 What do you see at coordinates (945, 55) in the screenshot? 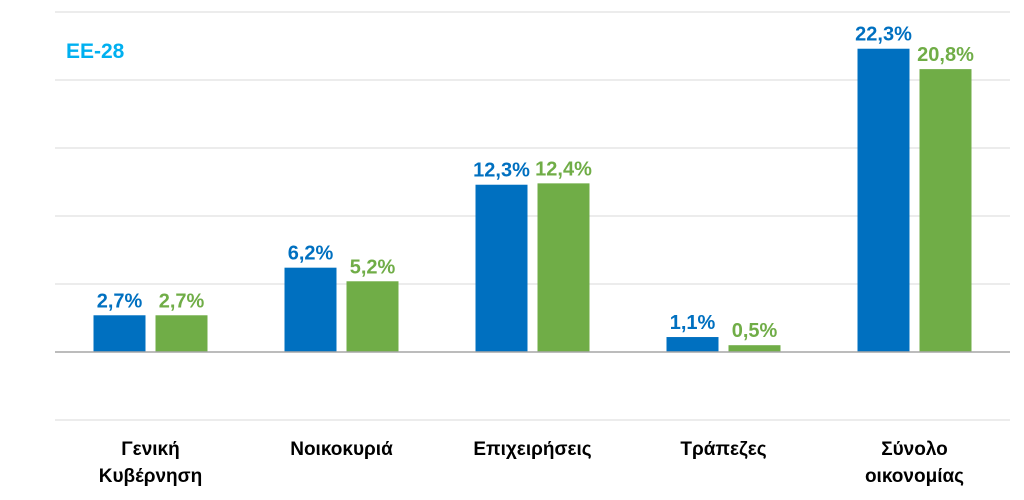
I see `data-label: 20,8%` at bounding box center [945, 55].